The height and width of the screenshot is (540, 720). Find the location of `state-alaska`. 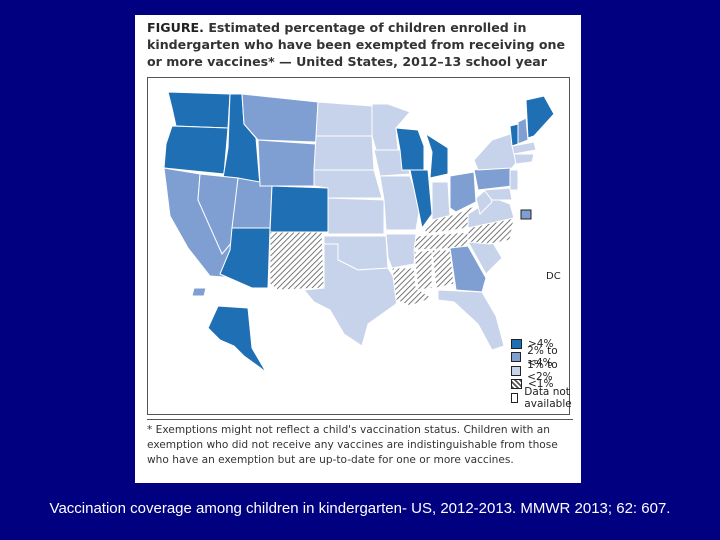

state-alaska is located at coordinates (237, 339).